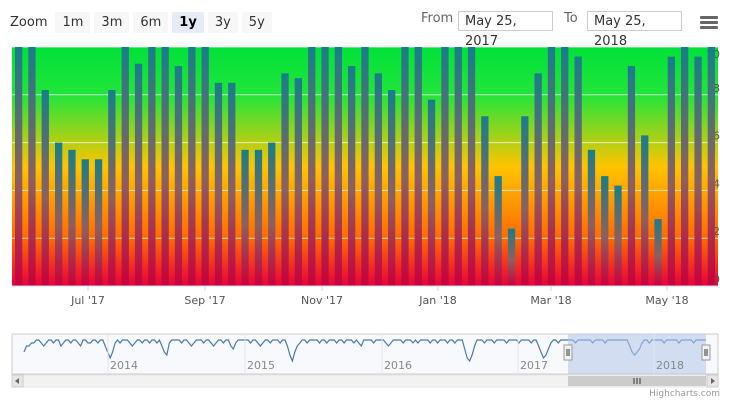 Image resolution: width=730 pixels, height=405 pixels. Describe the element at coordinates (437, 18) in the screenshot. I see `from-label: From` at that location.